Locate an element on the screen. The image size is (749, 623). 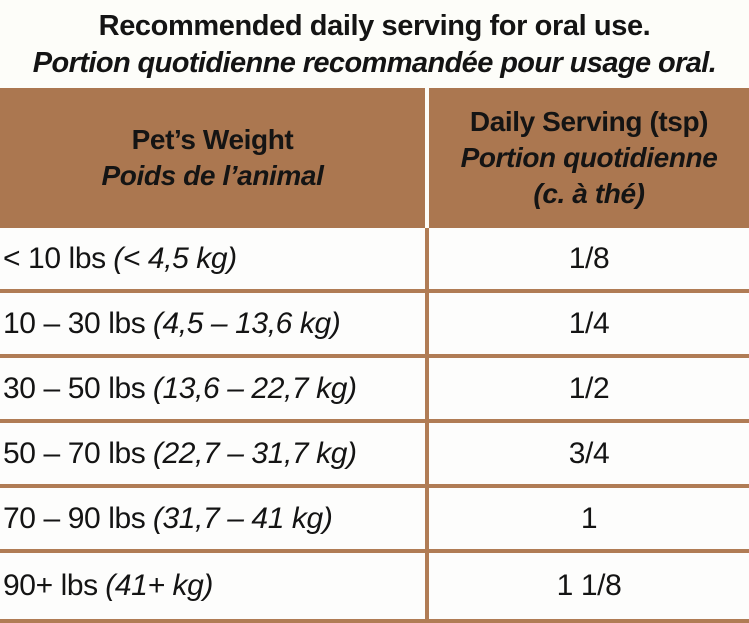
serving-cell: 1 is located at coordinates (589, 518).